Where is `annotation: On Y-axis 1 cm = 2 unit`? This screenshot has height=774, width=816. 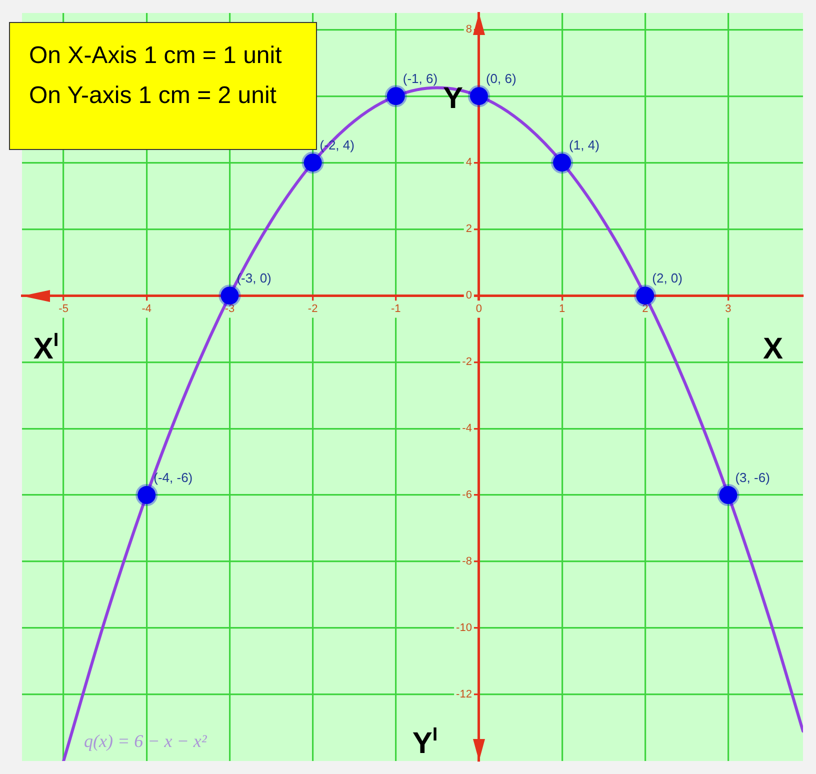
annotation: On Y-axis 1 cm = 2 unit is located at coordinates (153, 96).